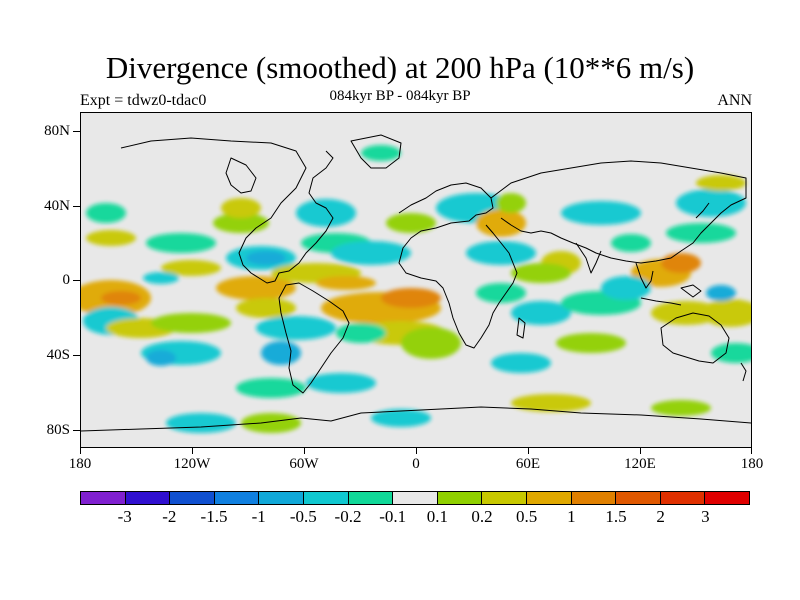  I want to click on colorbar-label: 1, so click(571, 516).